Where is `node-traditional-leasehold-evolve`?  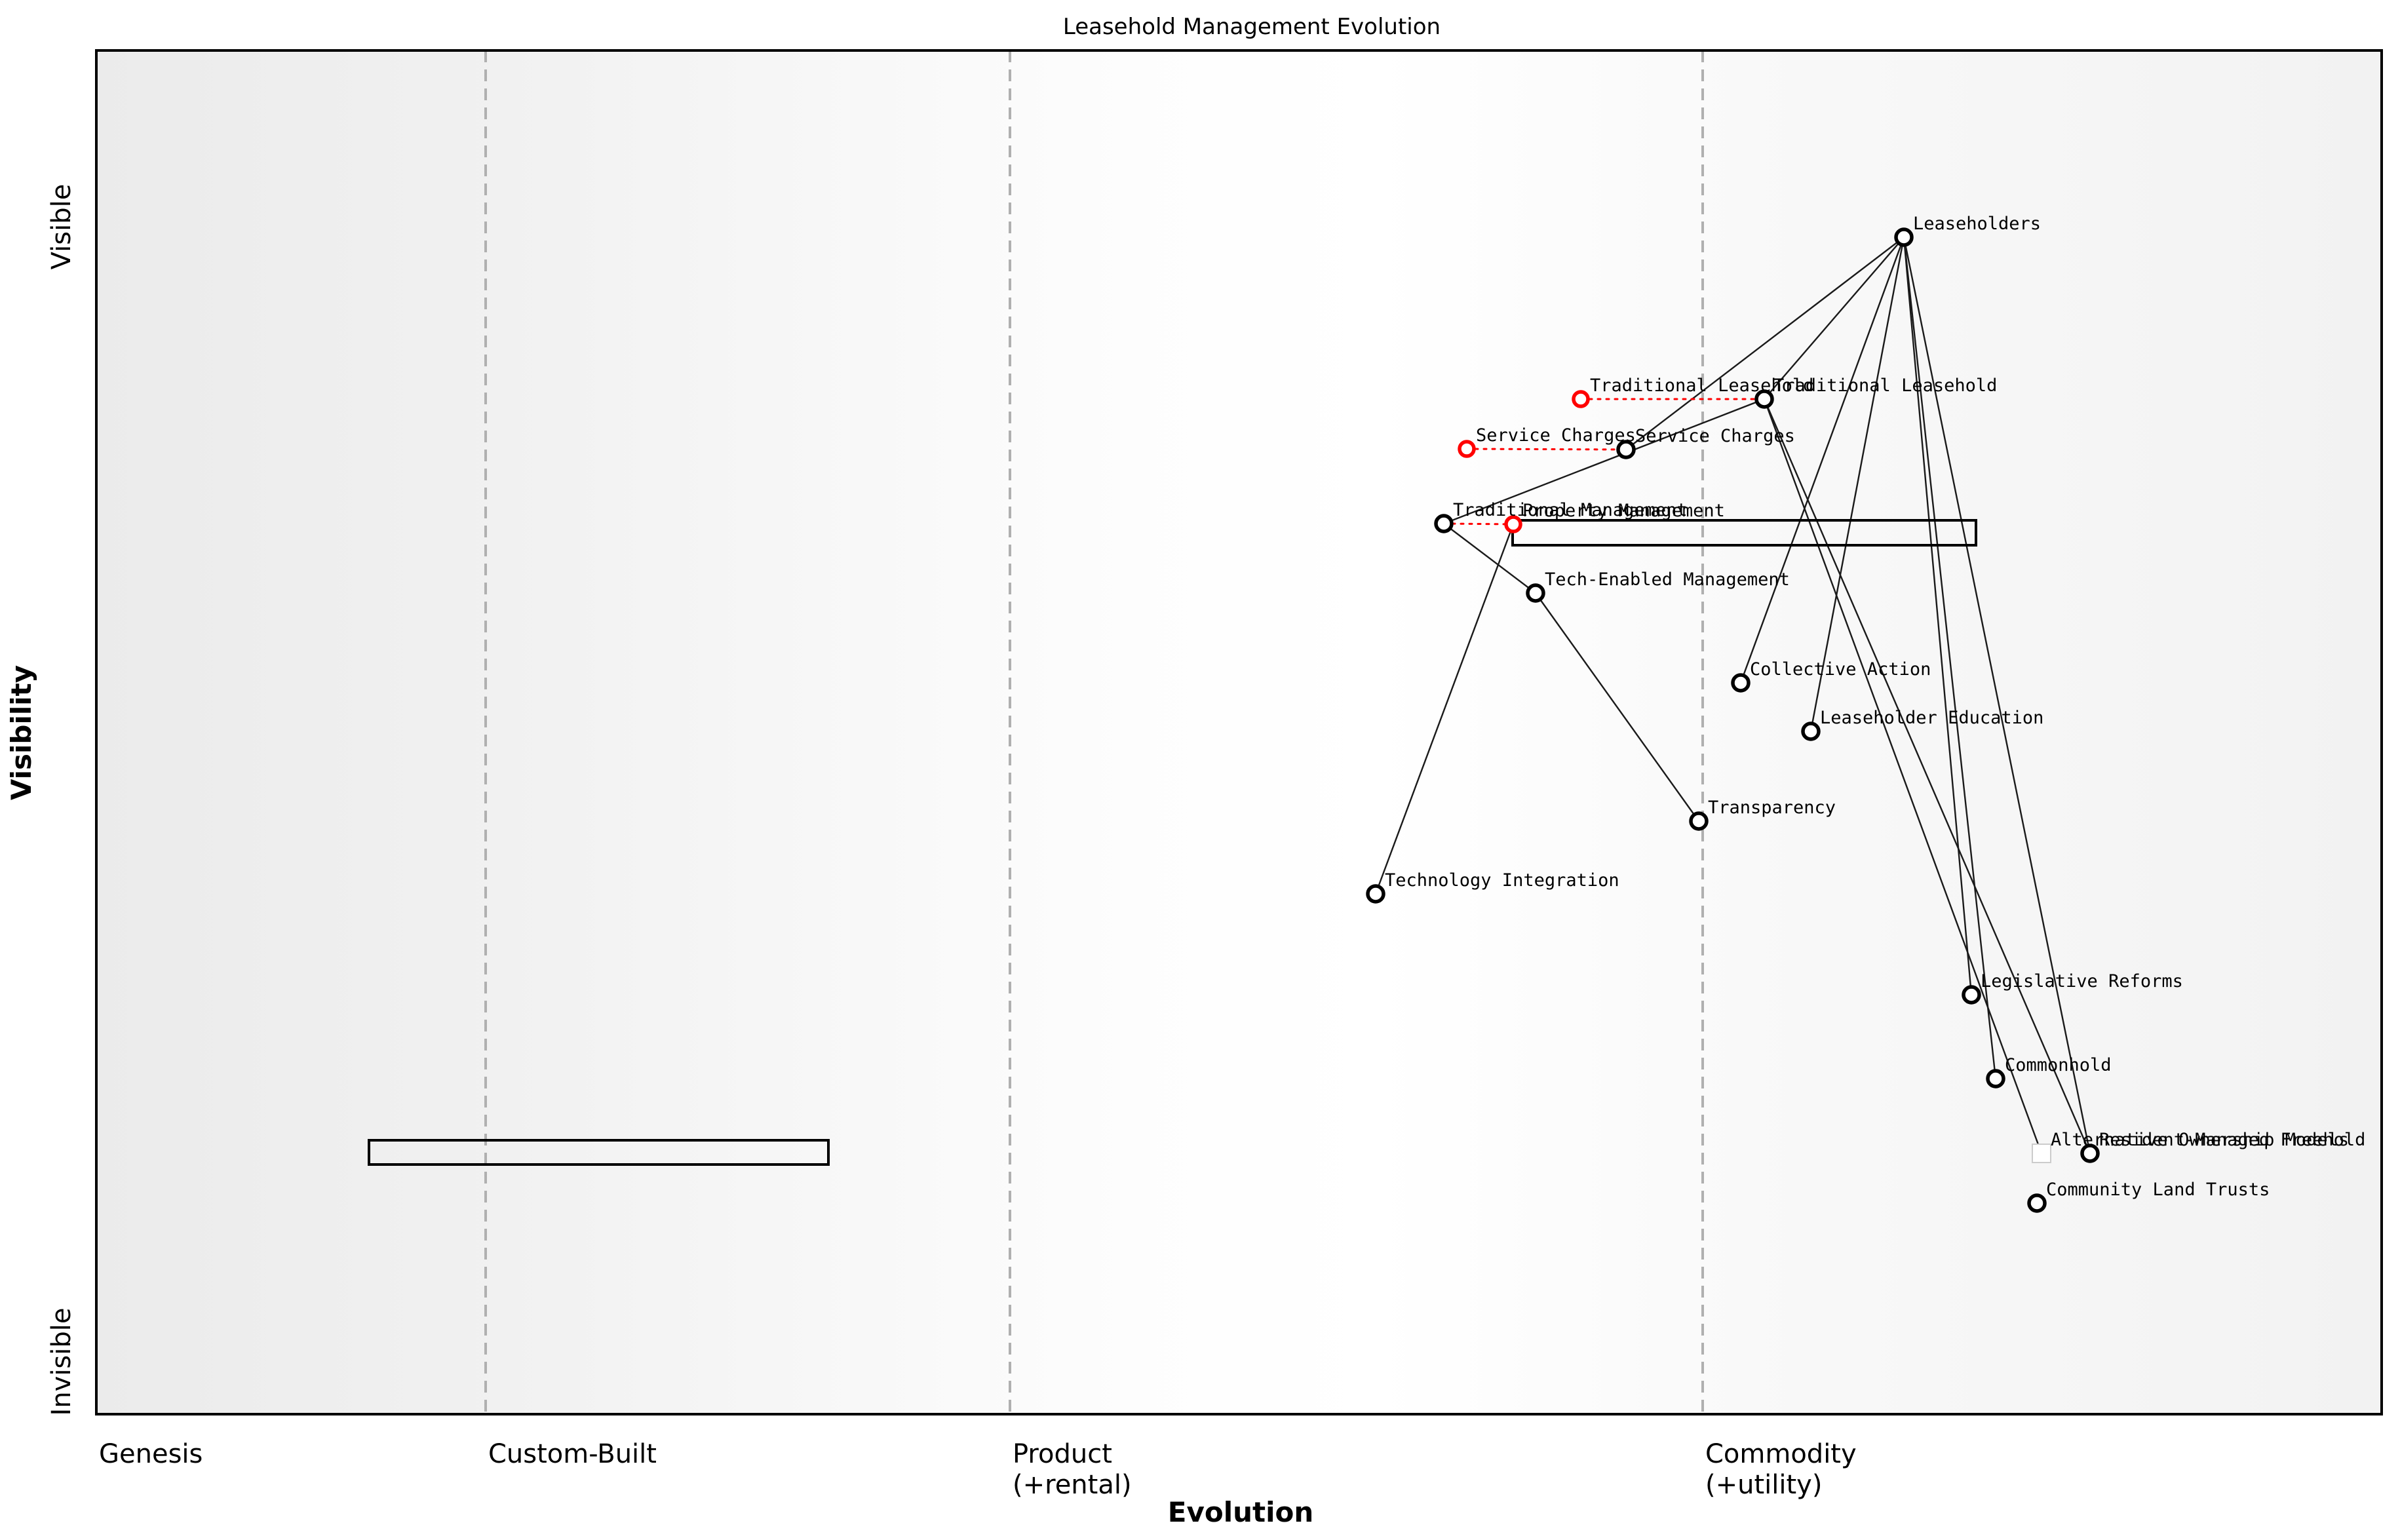 node-traditional-leasehold-evolve is located at coordinates (1581, 399).